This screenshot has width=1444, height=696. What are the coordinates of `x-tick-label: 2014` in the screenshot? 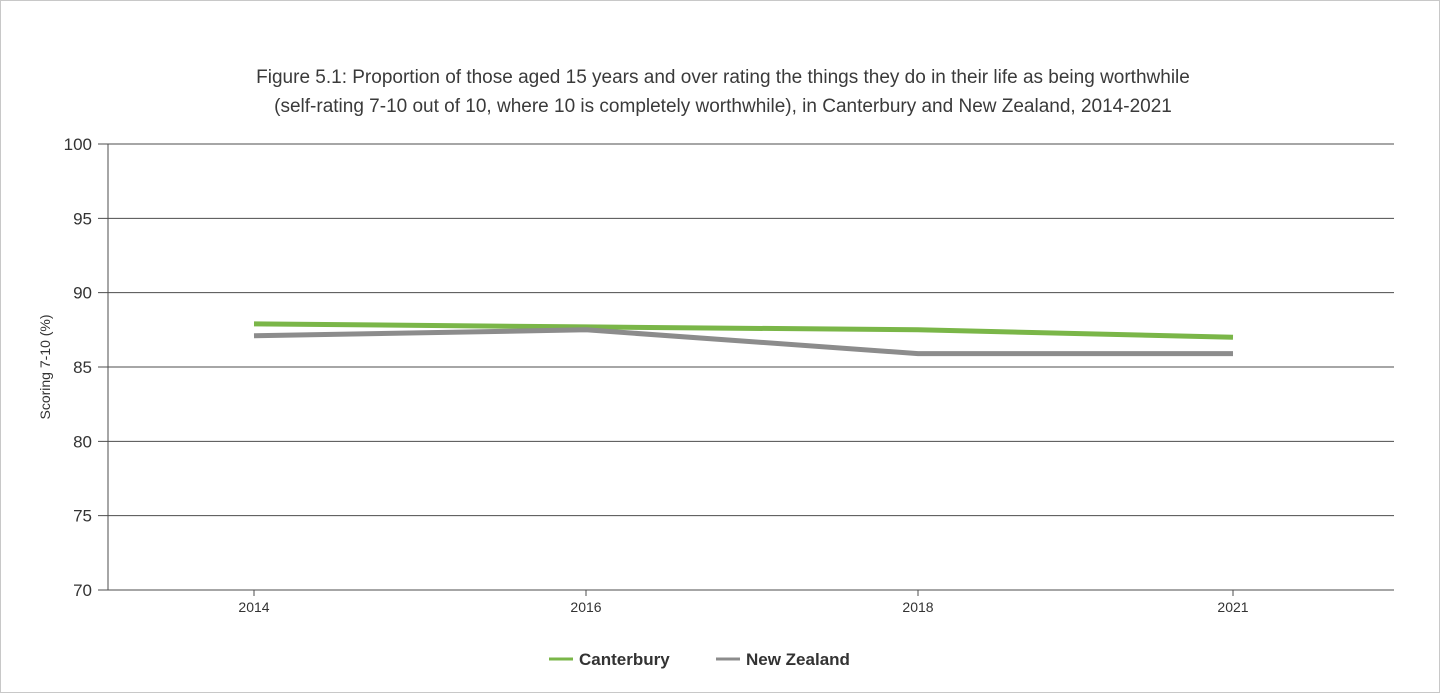 It's located at (253, 607).